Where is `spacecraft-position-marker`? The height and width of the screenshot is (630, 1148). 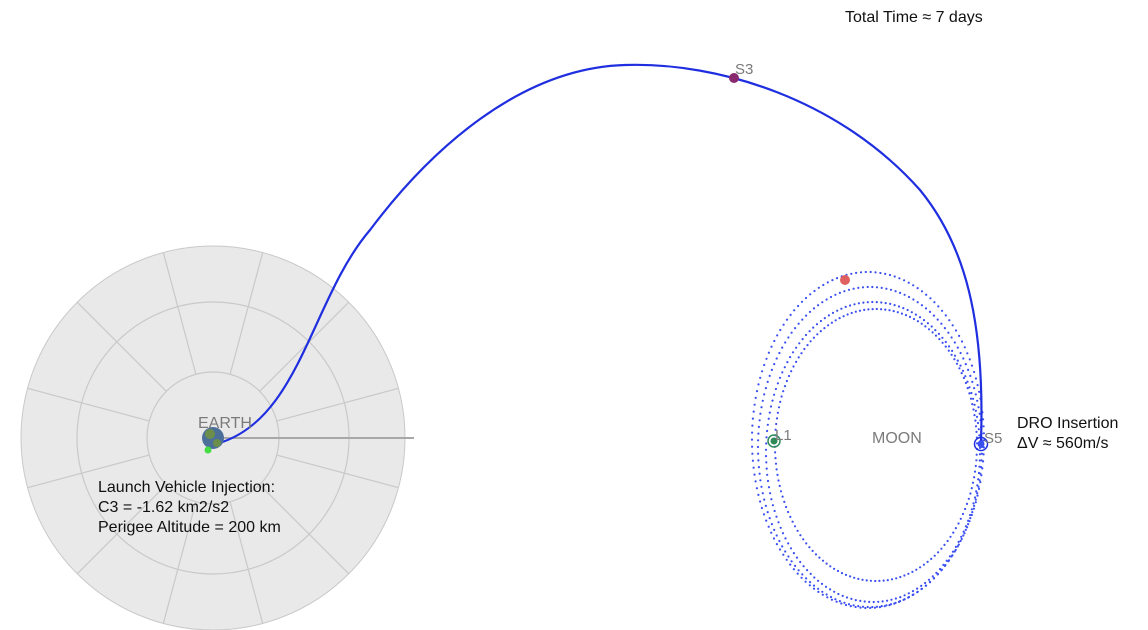 spacecraft-position-marker is located at coordinates (845, 280).